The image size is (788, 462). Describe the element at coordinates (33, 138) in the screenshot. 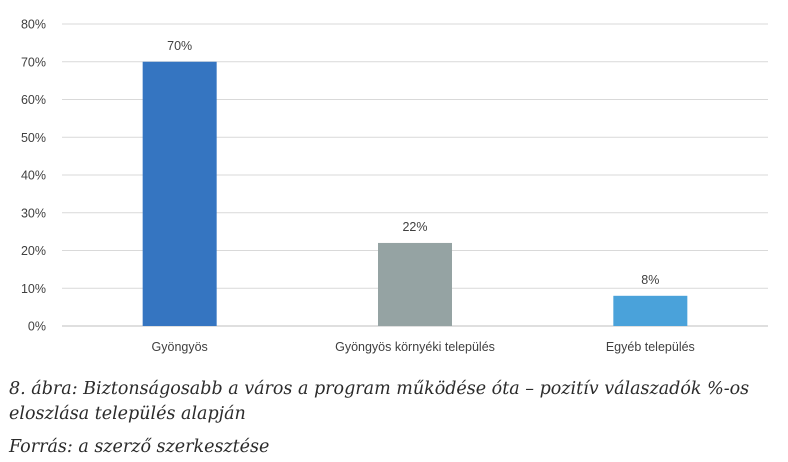

I see `y-tick-label: 50%` at that location.